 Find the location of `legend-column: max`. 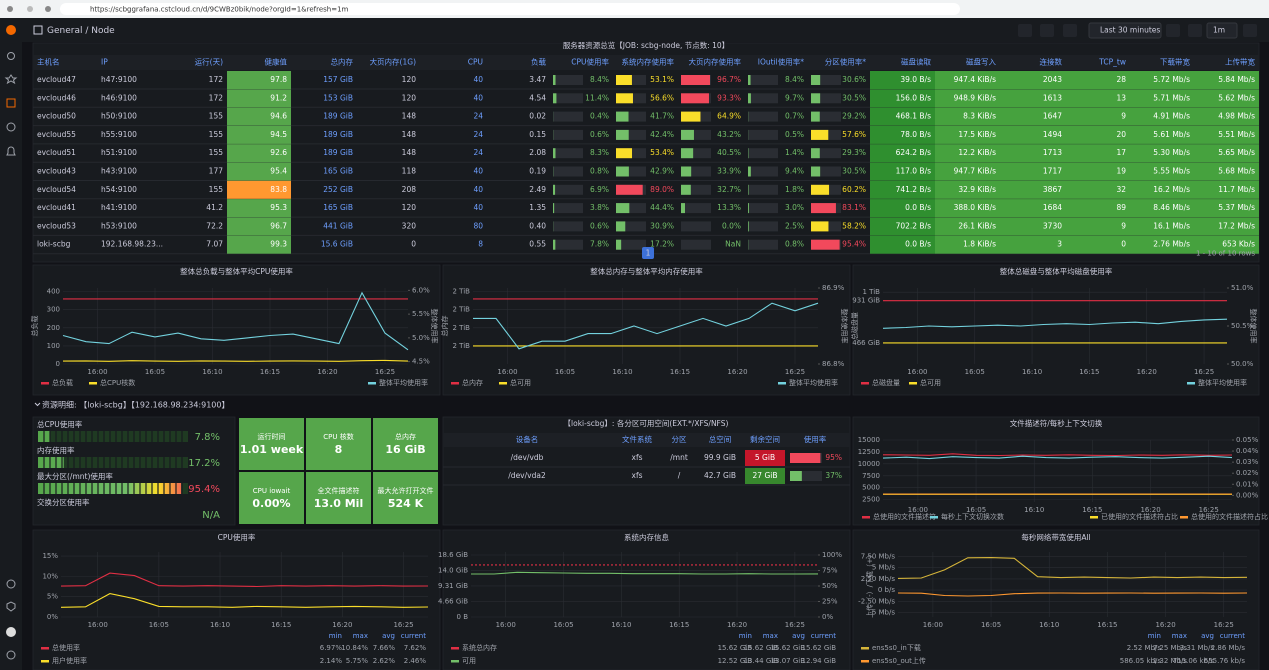

legend-column: max is located at coordinates (360, 636).